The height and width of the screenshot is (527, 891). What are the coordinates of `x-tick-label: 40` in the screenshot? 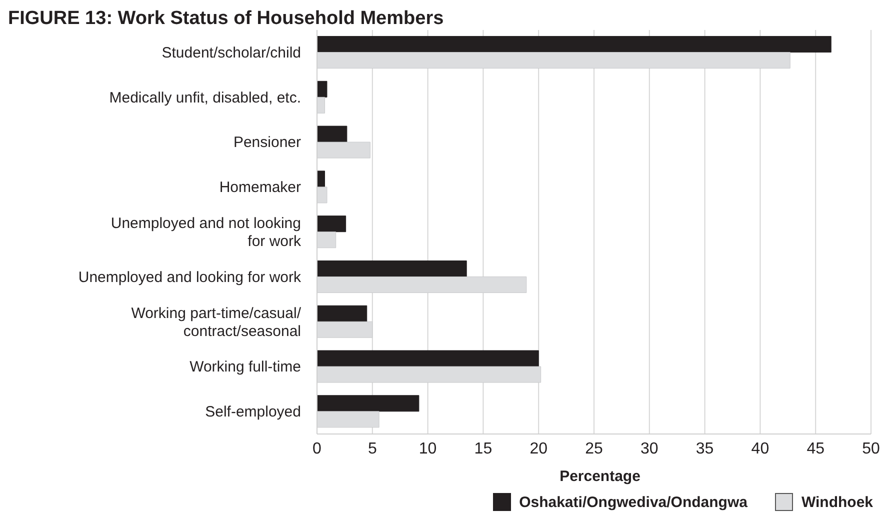 It's located at (760, 449).